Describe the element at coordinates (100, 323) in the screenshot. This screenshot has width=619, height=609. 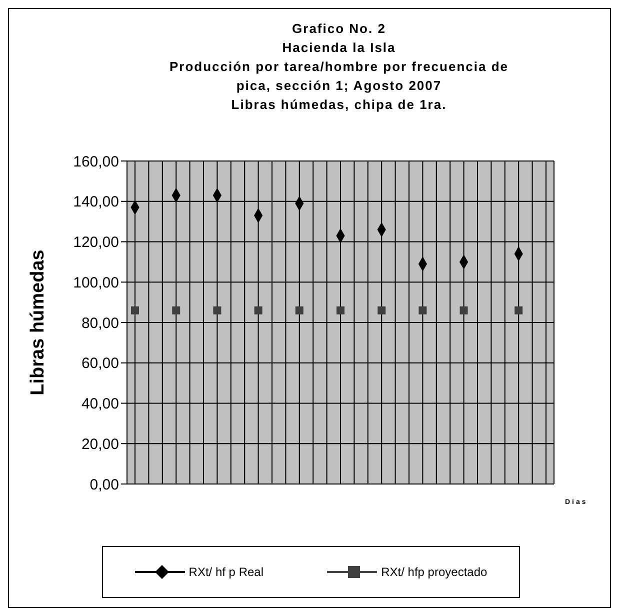
I see `y-tick-label: 80,00` at that location.